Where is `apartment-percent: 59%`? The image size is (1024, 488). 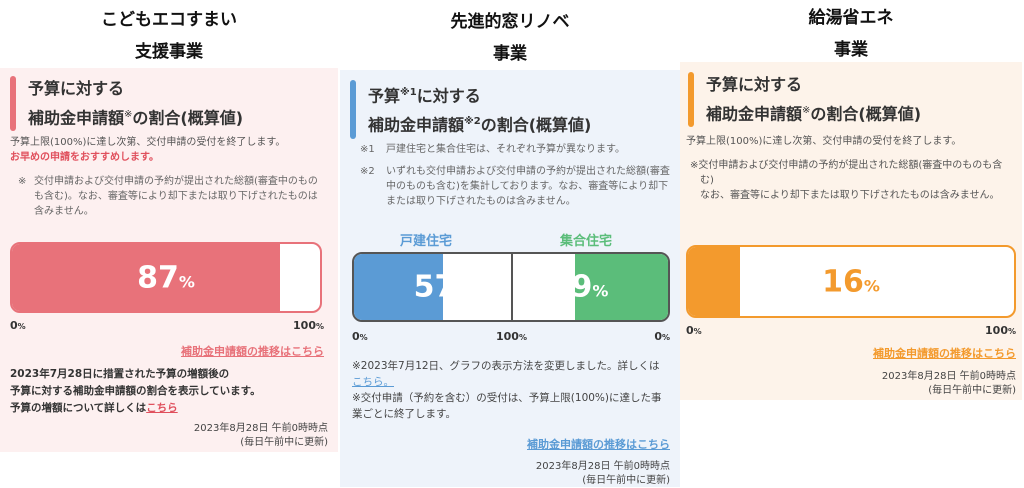 apartment-percent: 59% is located at coordinates (589, 287).